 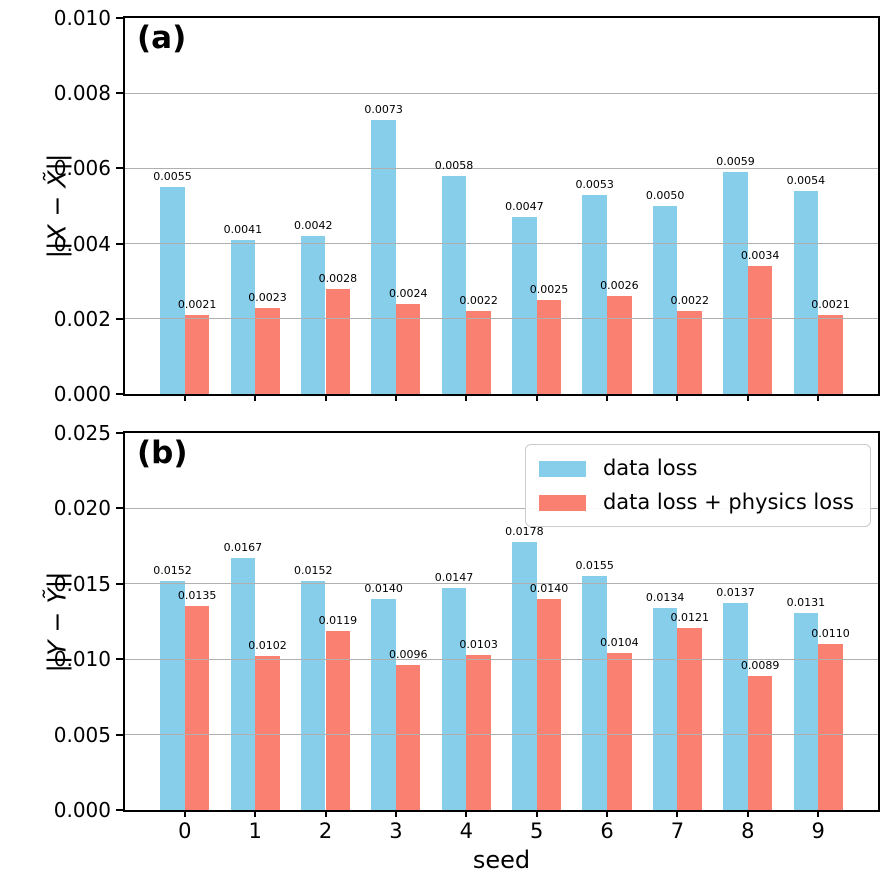 I want to click on bar-value-label: 0.0025, so click(x=549, y=289).